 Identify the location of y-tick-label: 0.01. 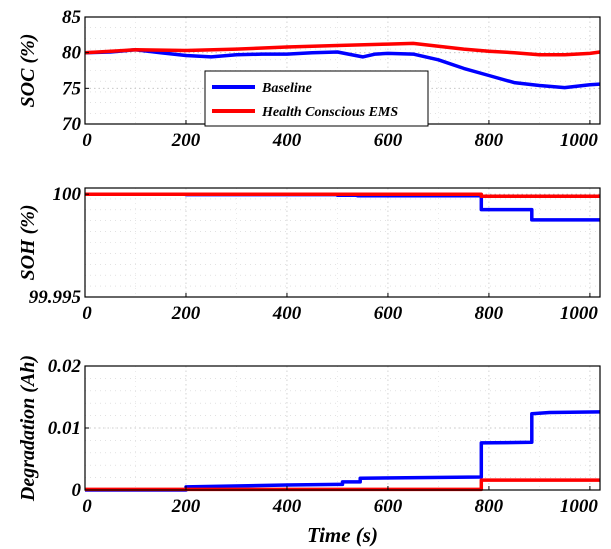
(64, 428).